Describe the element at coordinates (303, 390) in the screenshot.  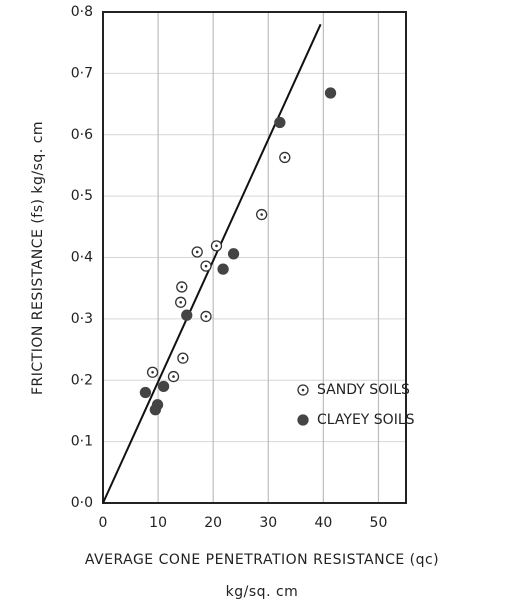
I see `legend-marker-center` at that location.